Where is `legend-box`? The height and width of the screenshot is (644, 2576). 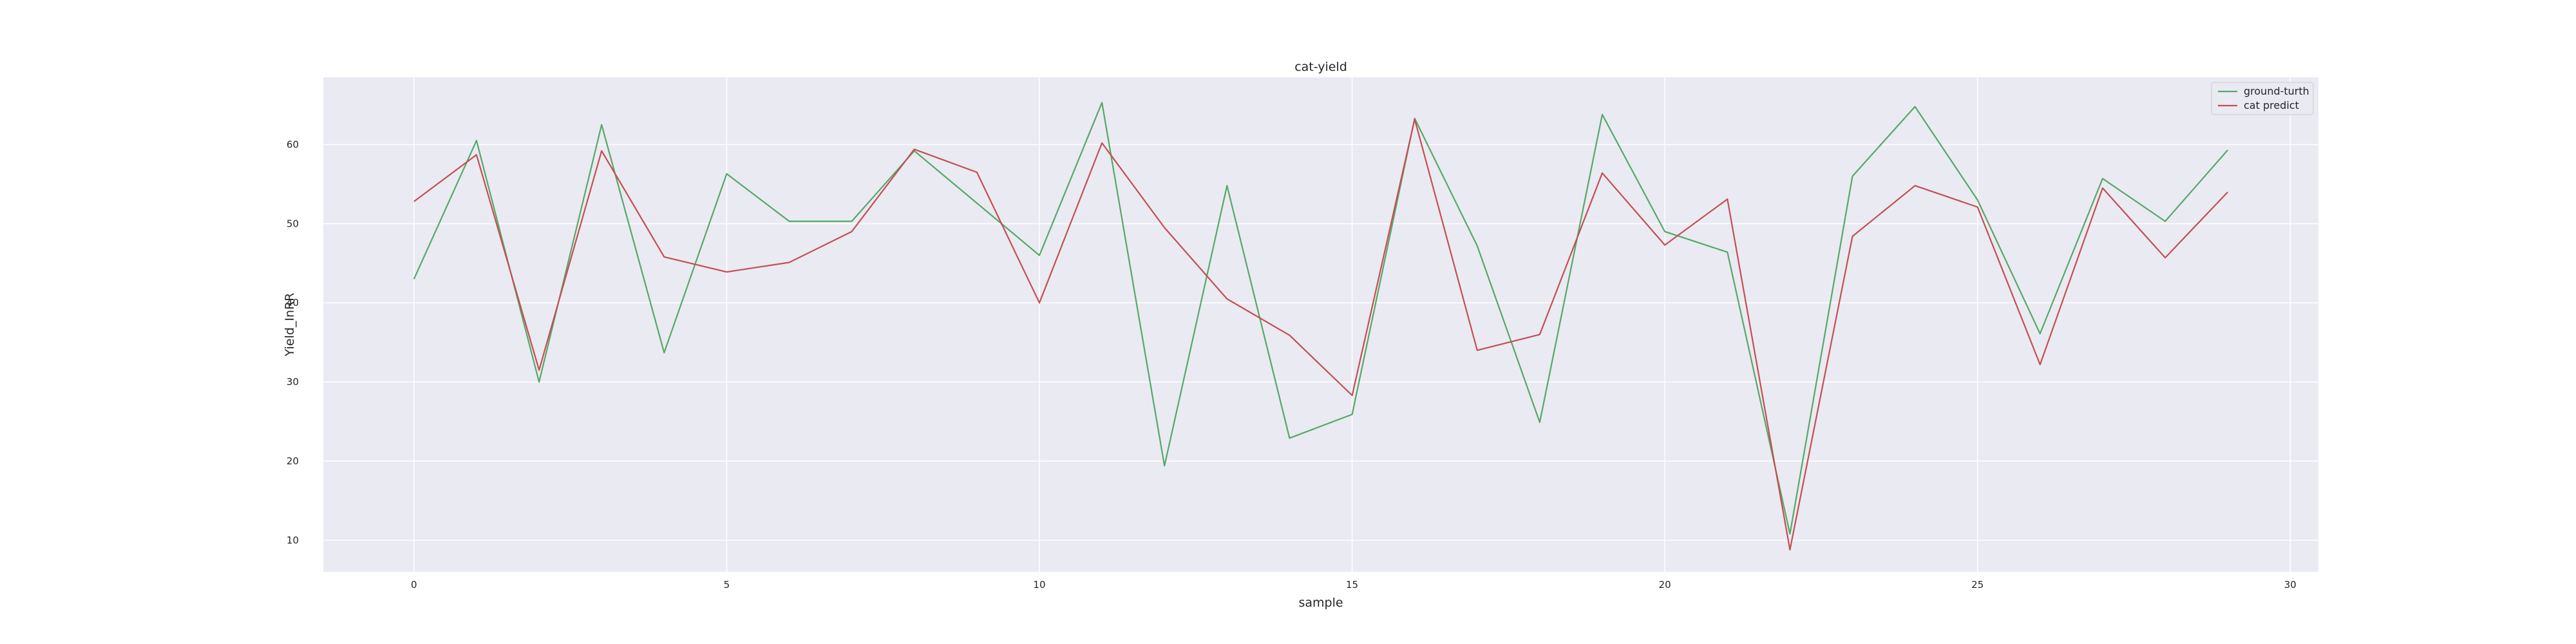 legend-box is located at coordinates (2262, 99).